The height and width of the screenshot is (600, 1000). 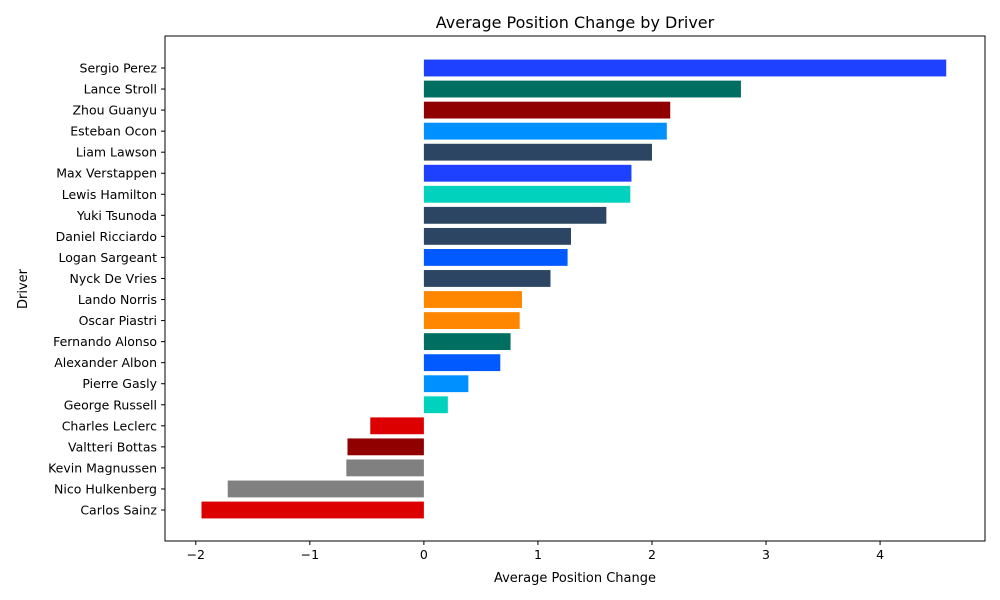 I want to click on x-tick-label: 4, so click(x=880, y=554).